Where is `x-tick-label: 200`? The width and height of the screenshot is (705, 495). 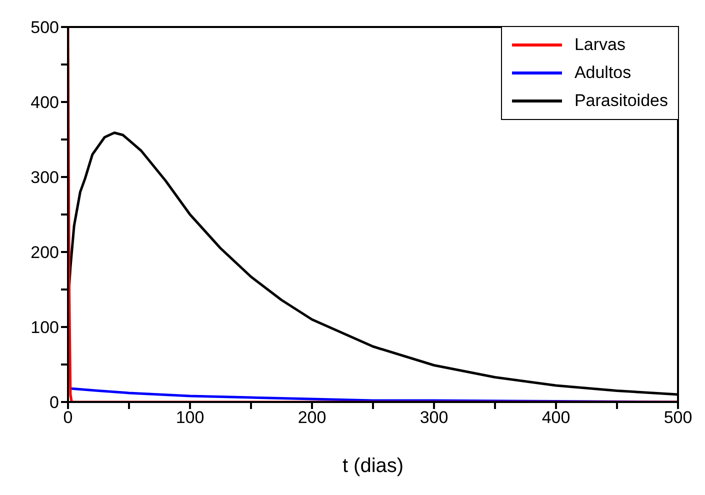
x-tick-label: 200 is located at coordinates (312, 418).